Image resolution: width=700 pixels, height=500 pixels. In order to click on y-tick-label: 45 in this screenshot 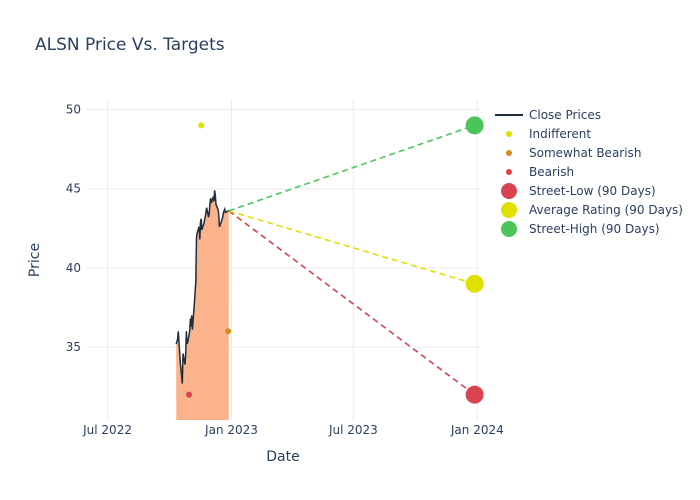, I will do `click(73, 189)`.